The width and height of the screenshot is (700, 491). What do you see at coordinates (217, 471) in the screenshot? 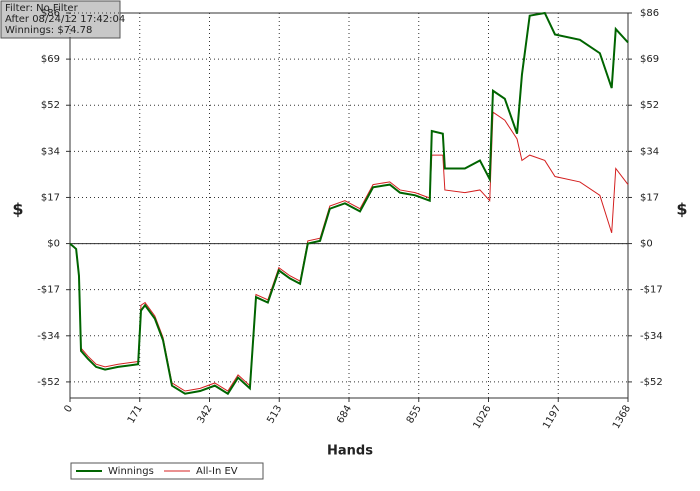
I see `legend-label: All-In EV` at bounding box center [217, 471].